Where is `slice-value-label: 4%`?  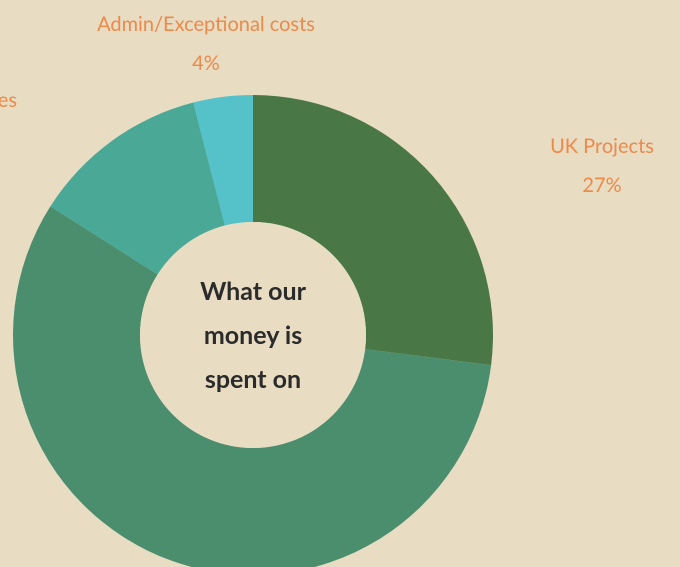 slice-value-label: 4% is located at coordinates (206, 63).